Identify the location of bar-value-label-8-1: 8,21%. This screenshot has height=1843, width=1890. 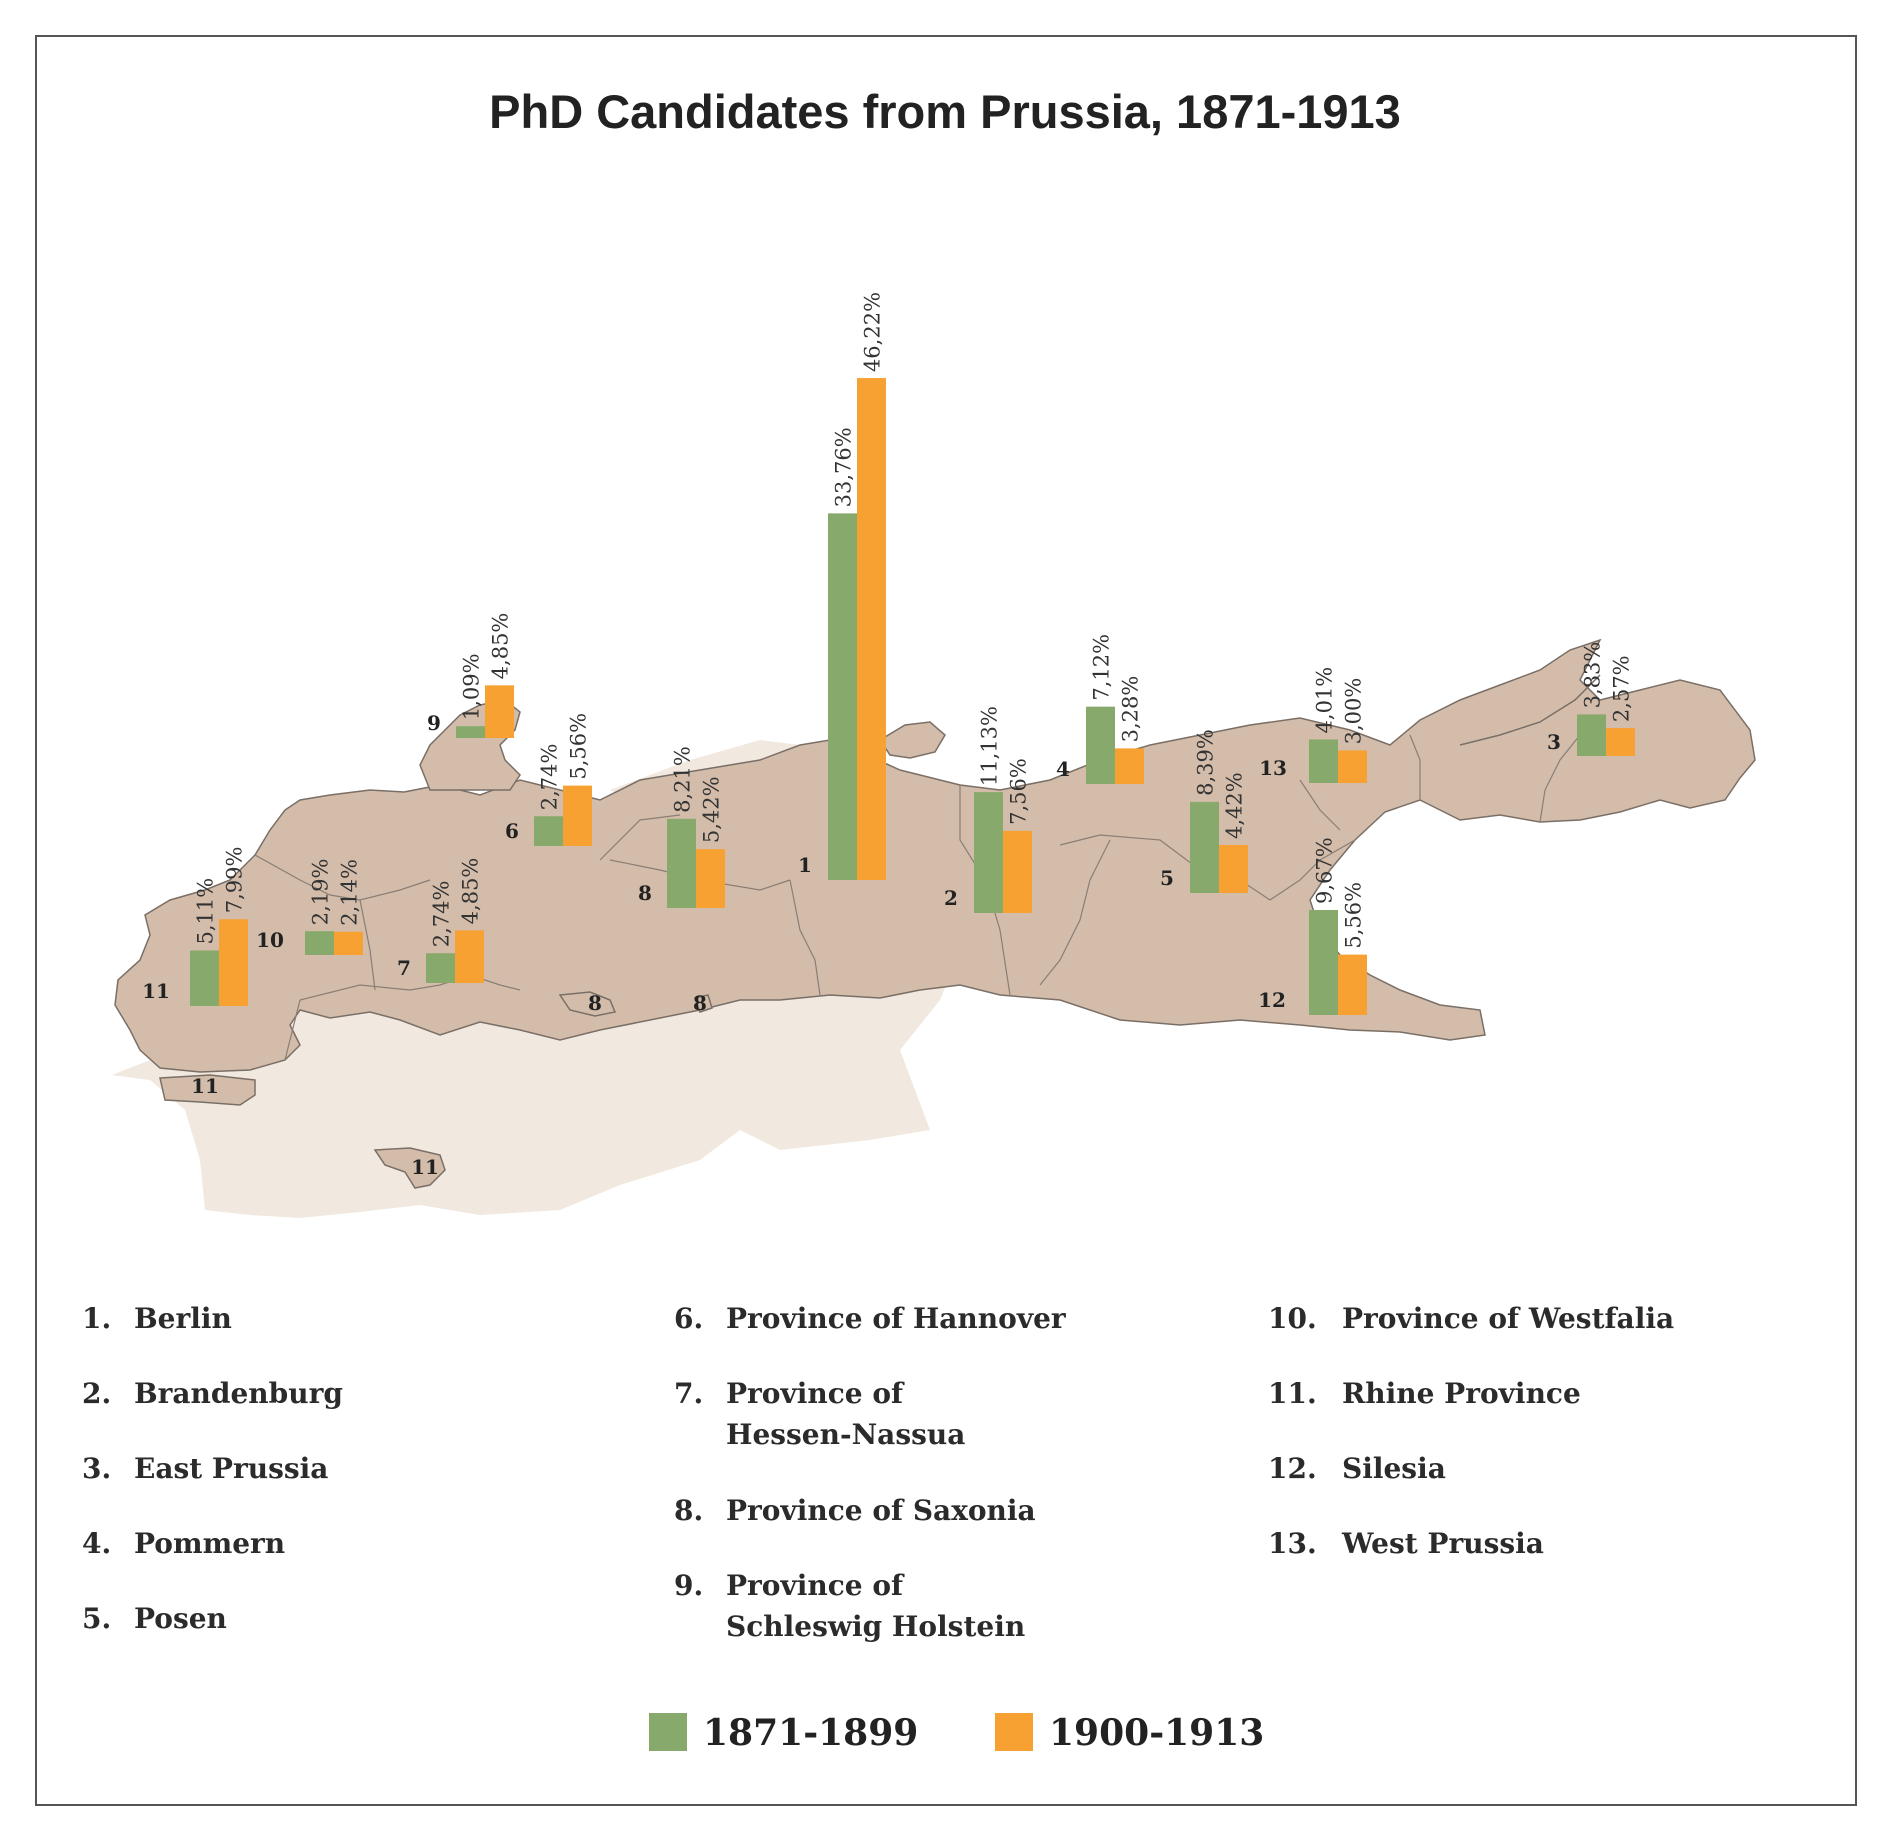
(683, 779).